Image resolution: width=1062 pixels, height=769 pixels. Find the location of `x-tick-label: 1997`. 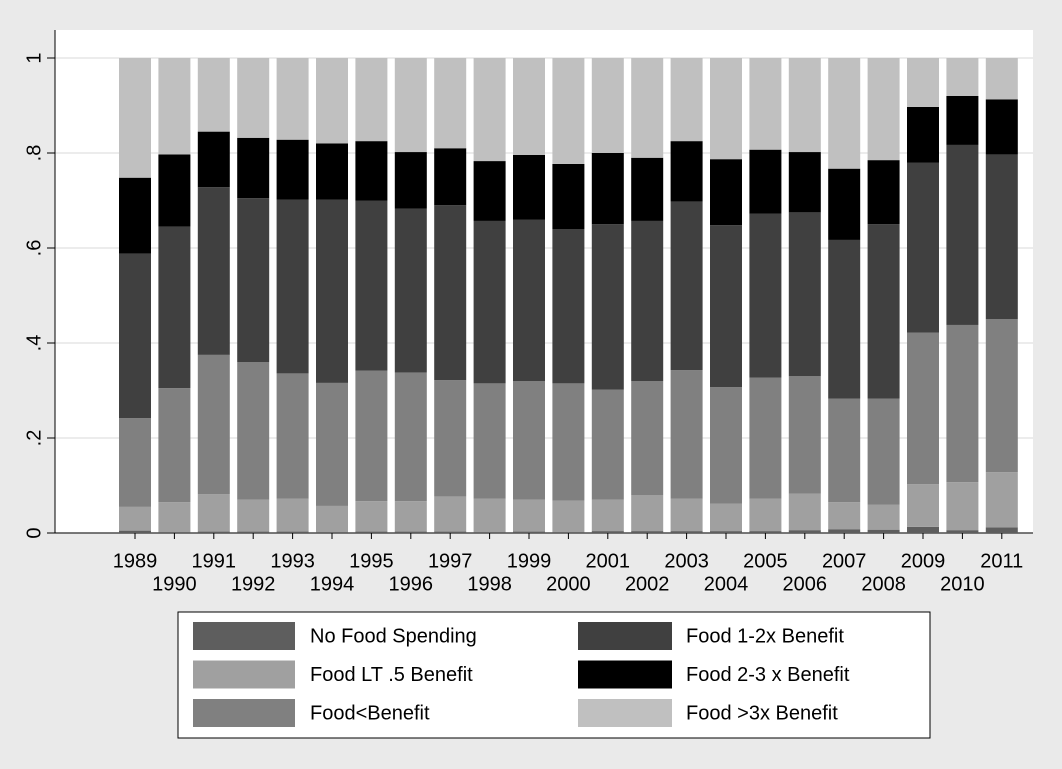

x-tick-label: 1997 is located at coordinates (450, 561).